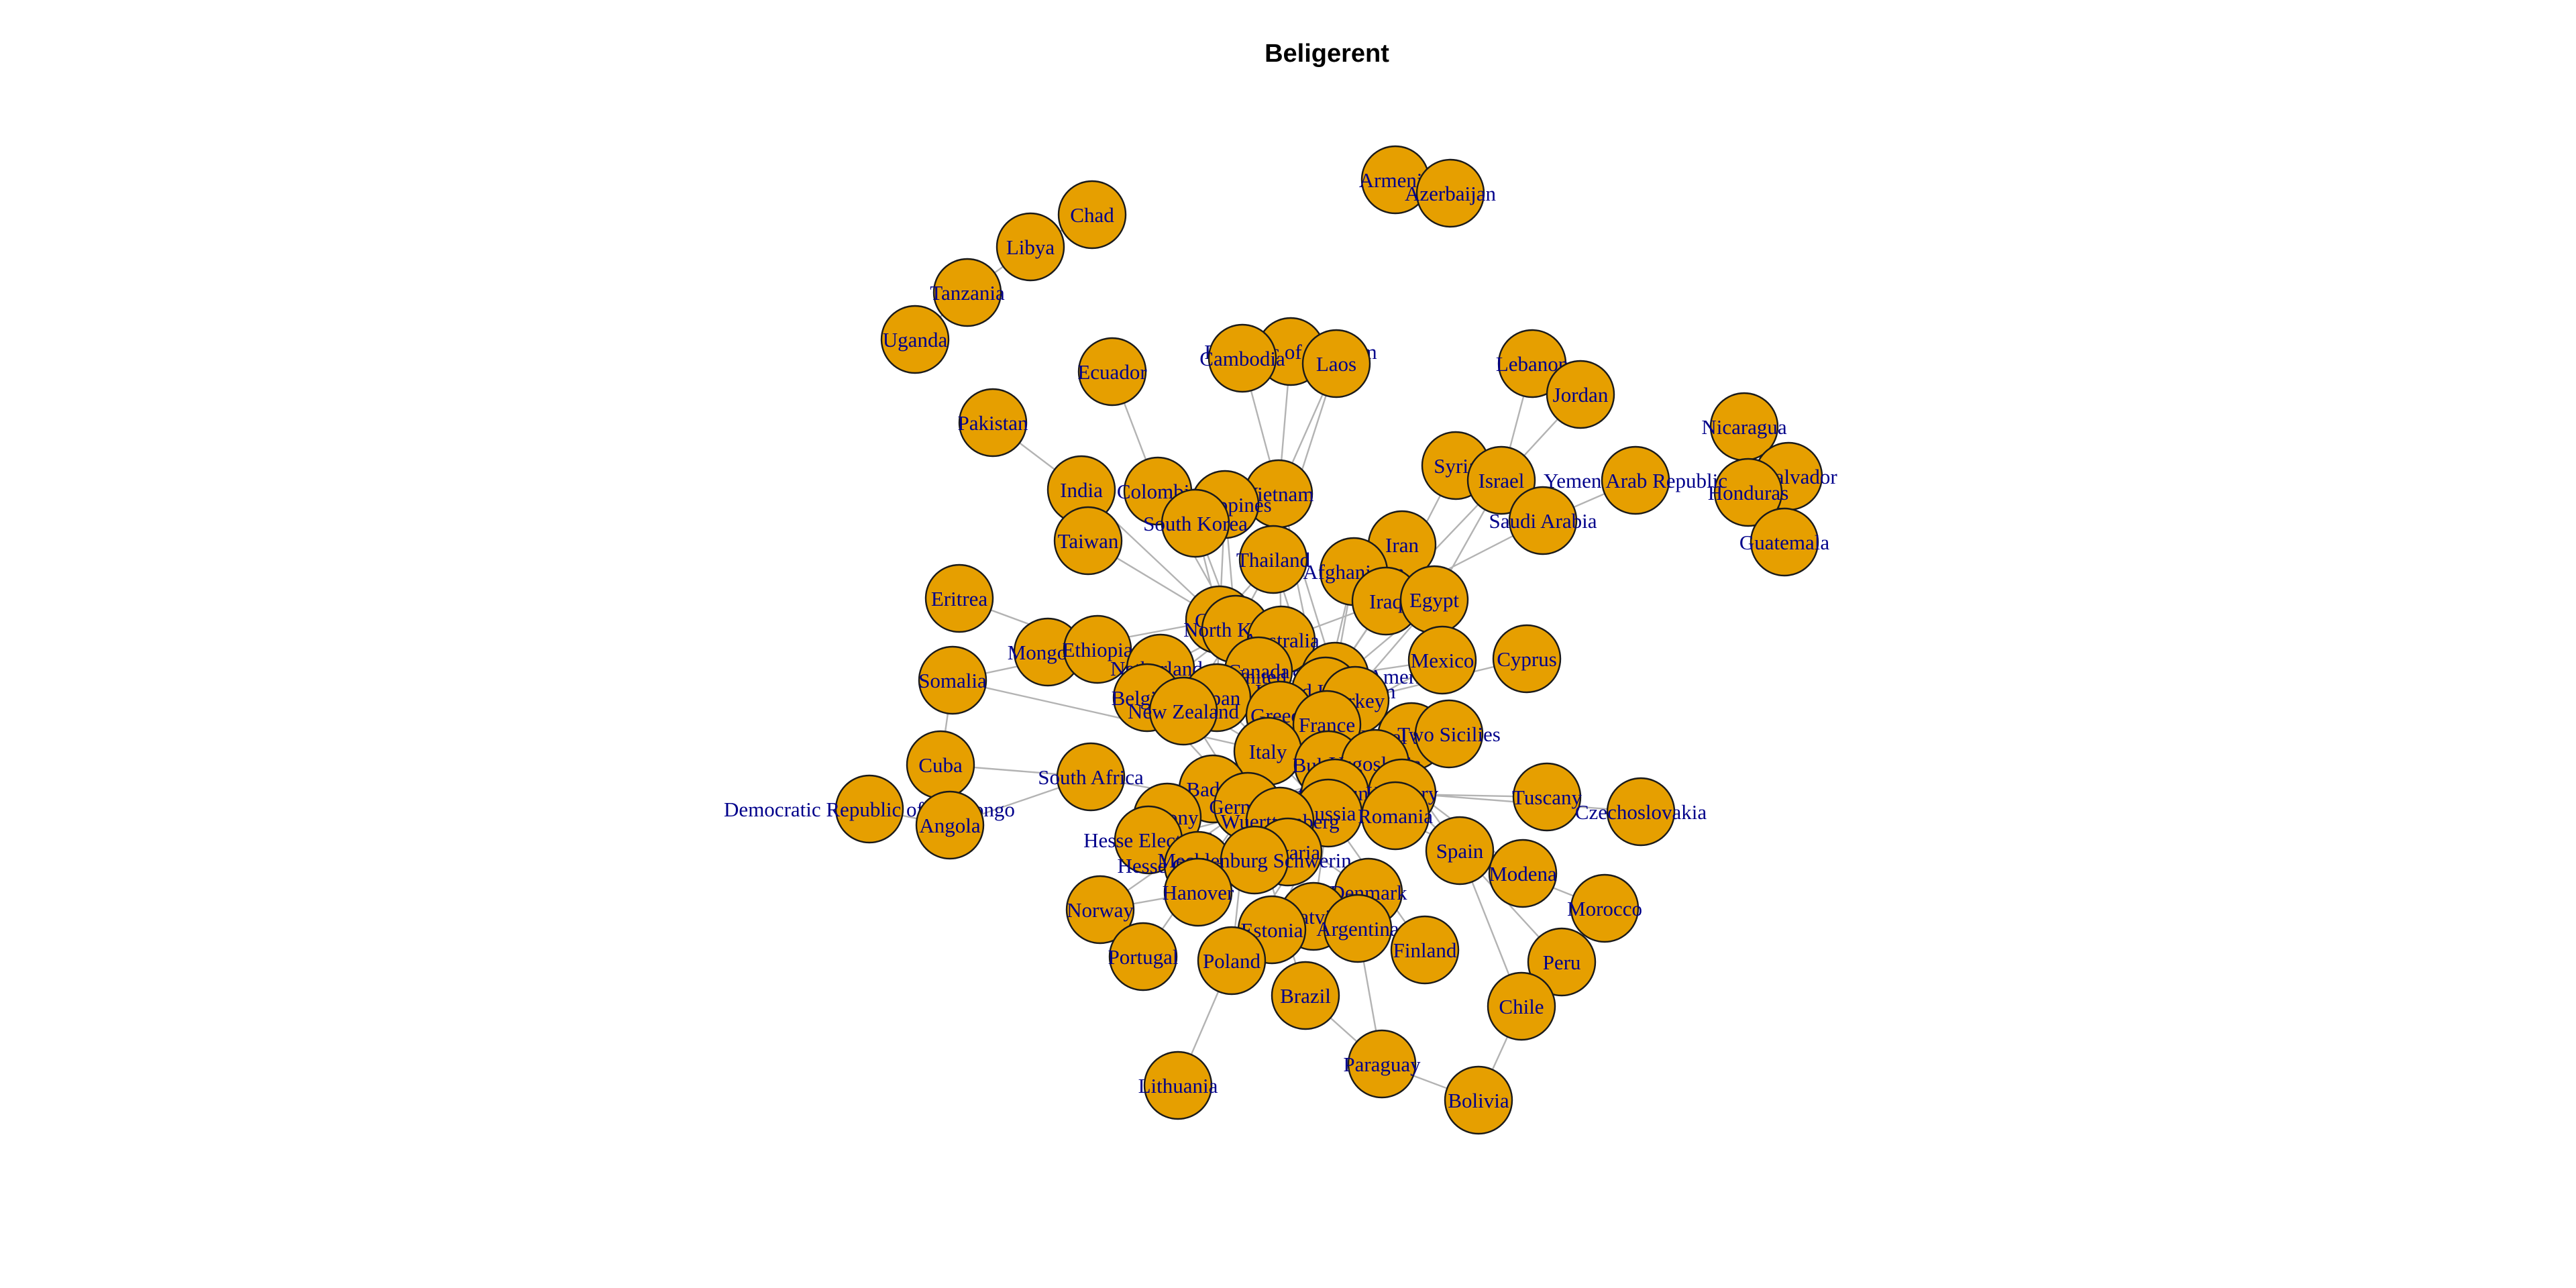 The image size is (2576, 1288). I want to click on node-label: Israel, so click(1502, 480).